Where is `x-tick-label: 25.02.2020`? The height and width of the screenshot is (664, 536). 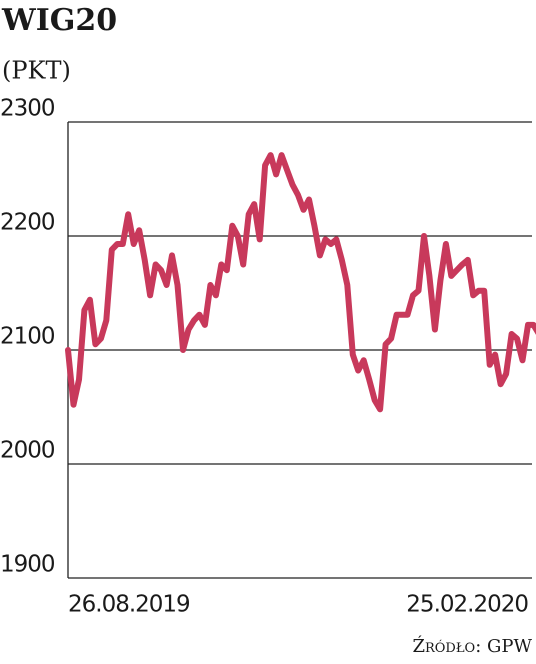 x-tick-label: 25.02.2020 is located at coordinates (467, 605).